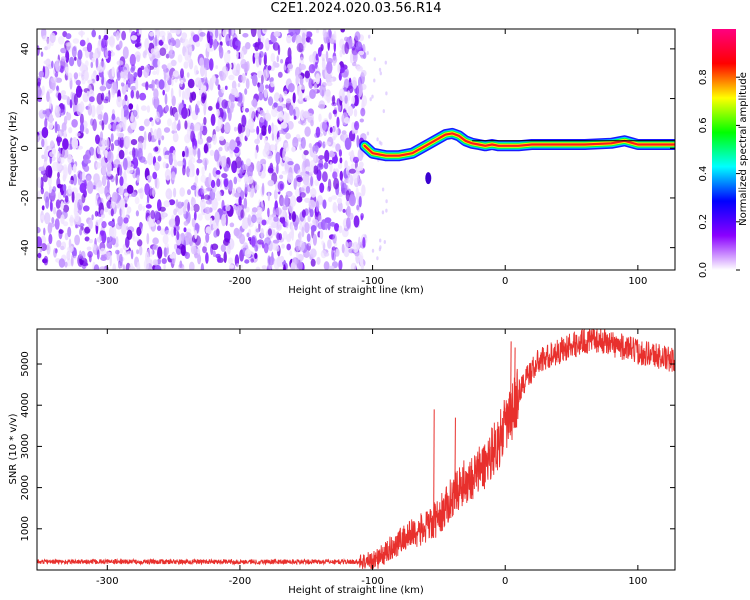 The height and width of the screenshot is (600, 750). What do you see at coordinates (517, 156) in the screenshot?
I see `spectrogram-ridge` at bounding box center [517, 156].